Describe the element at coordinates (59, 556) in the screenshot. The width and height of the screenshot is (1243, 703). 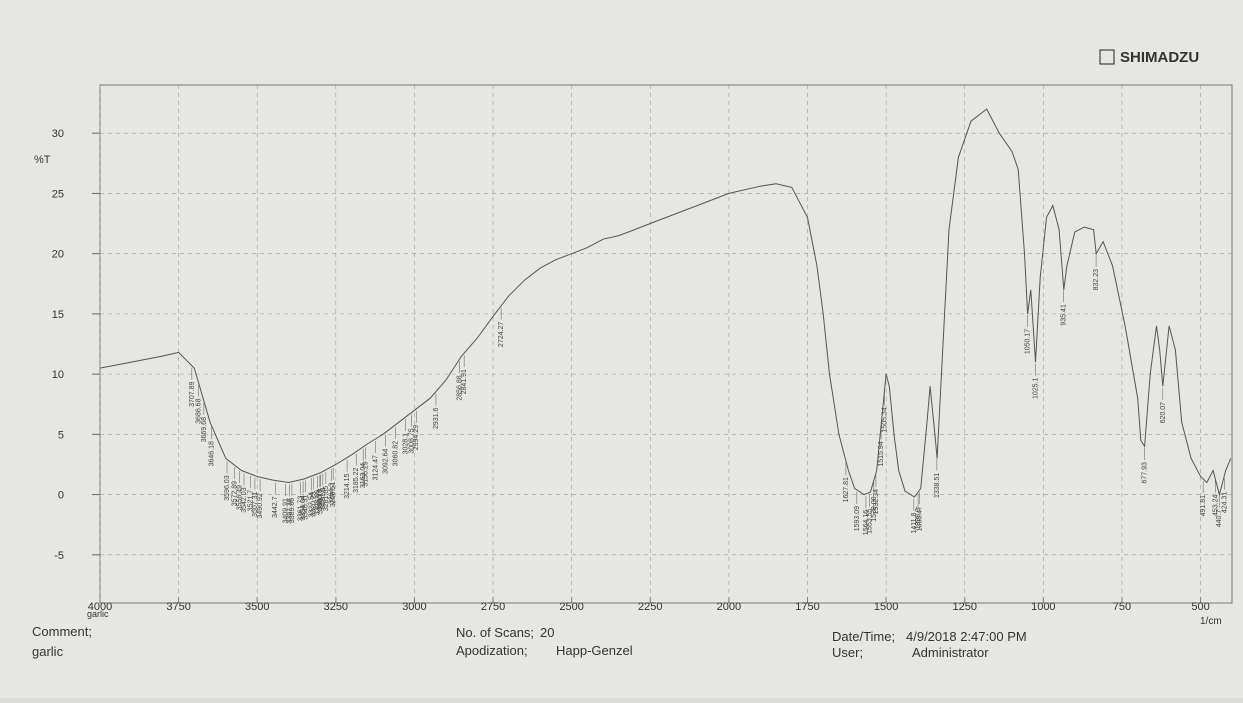
I see `y-tick-label: -5` at that location.